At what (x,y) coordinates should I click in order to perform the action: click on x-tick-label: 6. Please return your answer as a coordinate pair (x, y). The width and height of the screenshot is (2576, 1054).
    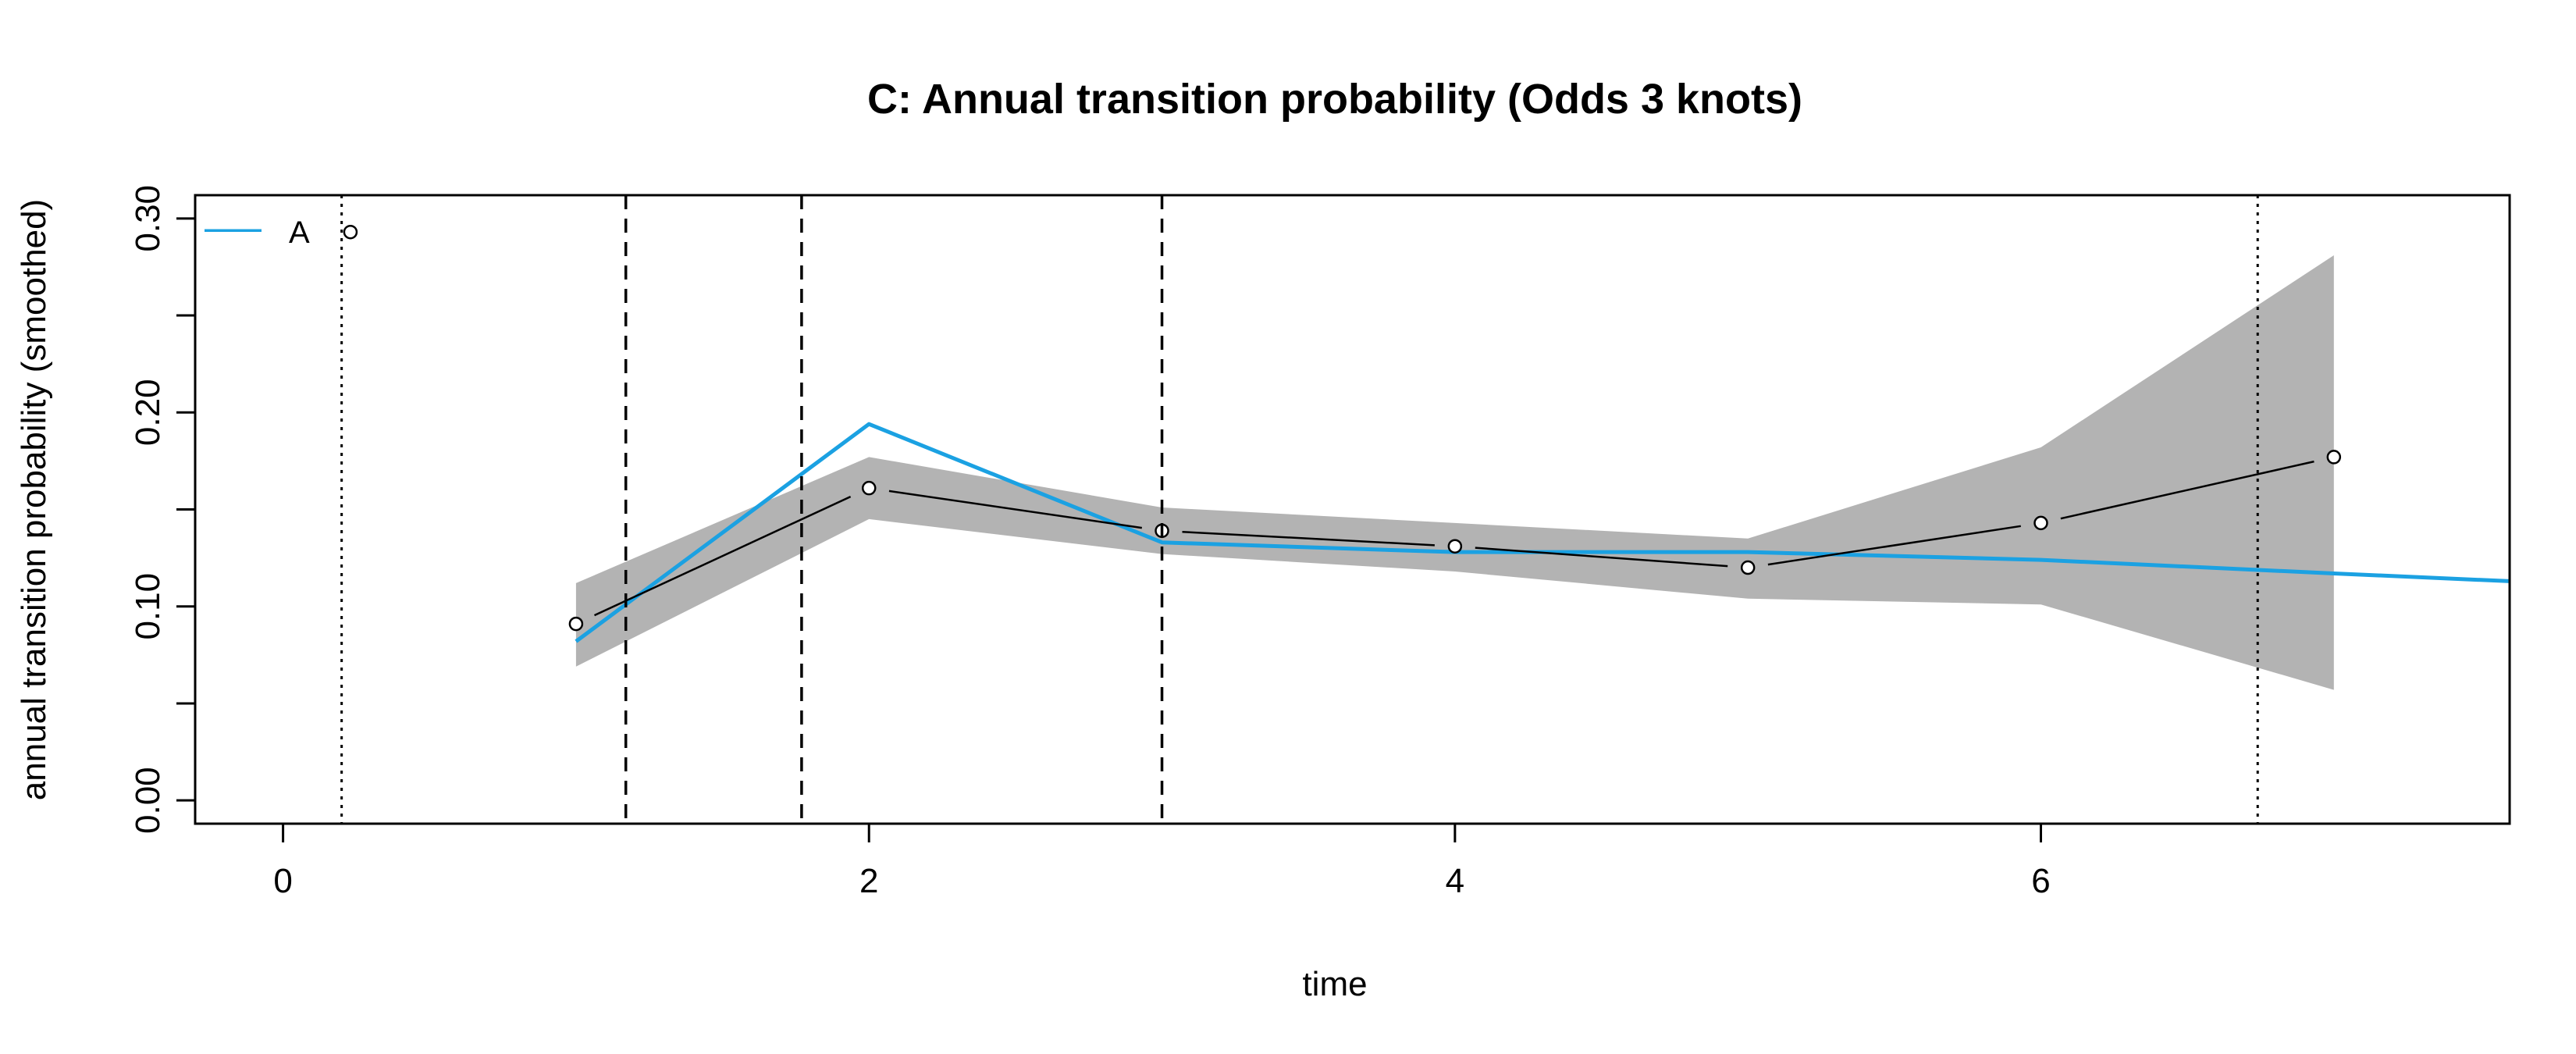
    Looking at the image, I should click on (2040, 881).